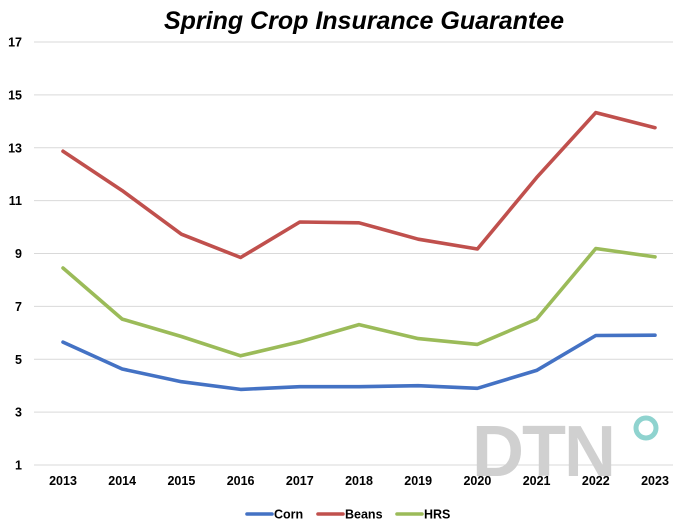 The width and height of the screenshot is (696, 522). Describe the element at coordinates (15, 201) in the screenshot. I see `y-tick-label: 11` at that location.